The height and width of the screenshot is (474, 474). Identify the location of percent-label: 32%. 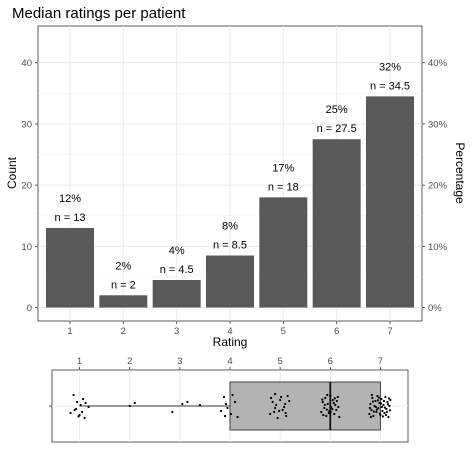
(390, 67).